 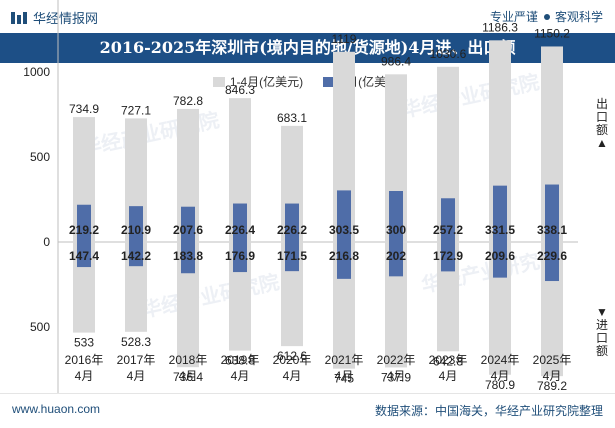 I want to click on data-label-cumulative-import: 642.8, so click(x=448, y=361).